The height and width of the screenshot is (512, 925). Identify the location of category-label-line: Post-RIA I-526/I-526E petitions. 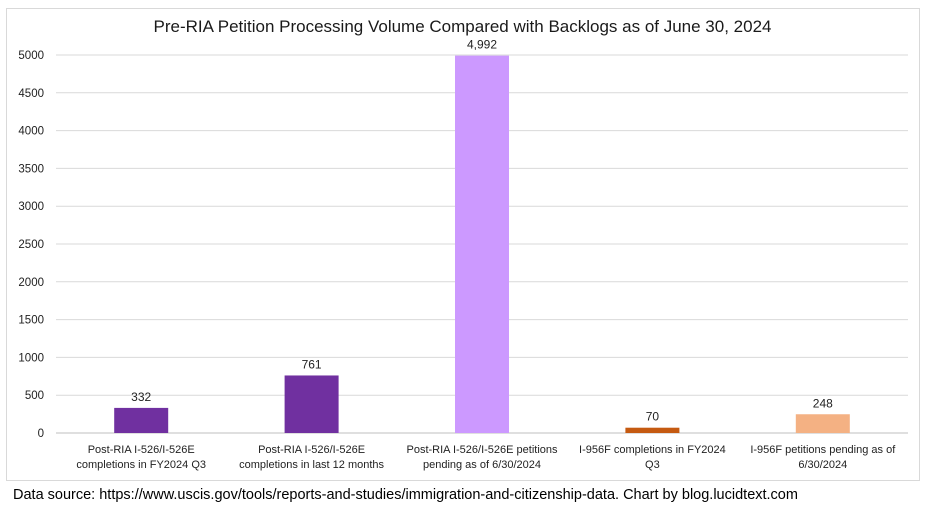
(482, 450).